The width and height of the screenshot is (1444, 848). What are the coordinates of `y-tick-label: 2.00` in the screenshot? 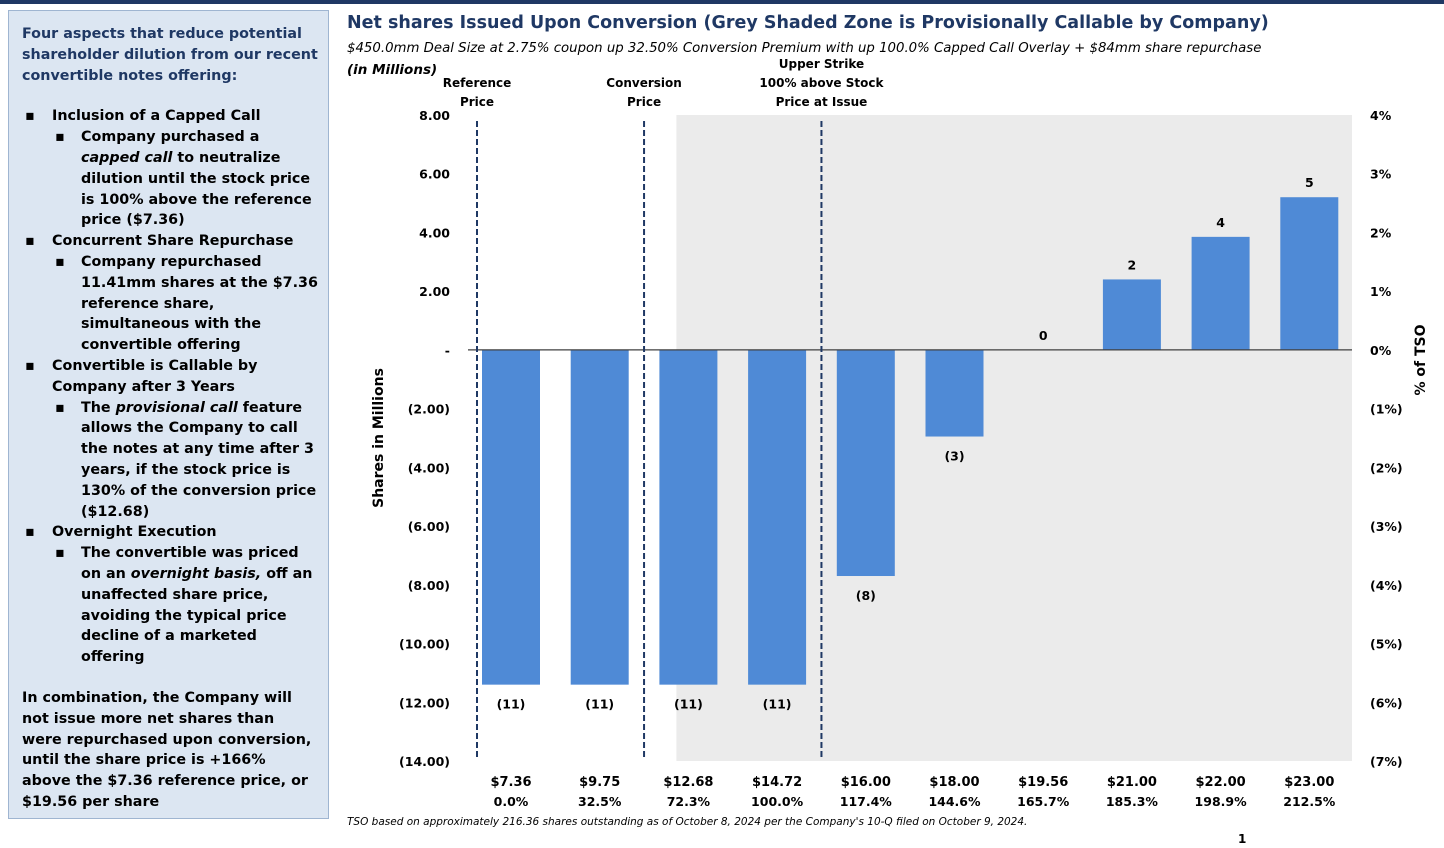 It's located at (434, 291).